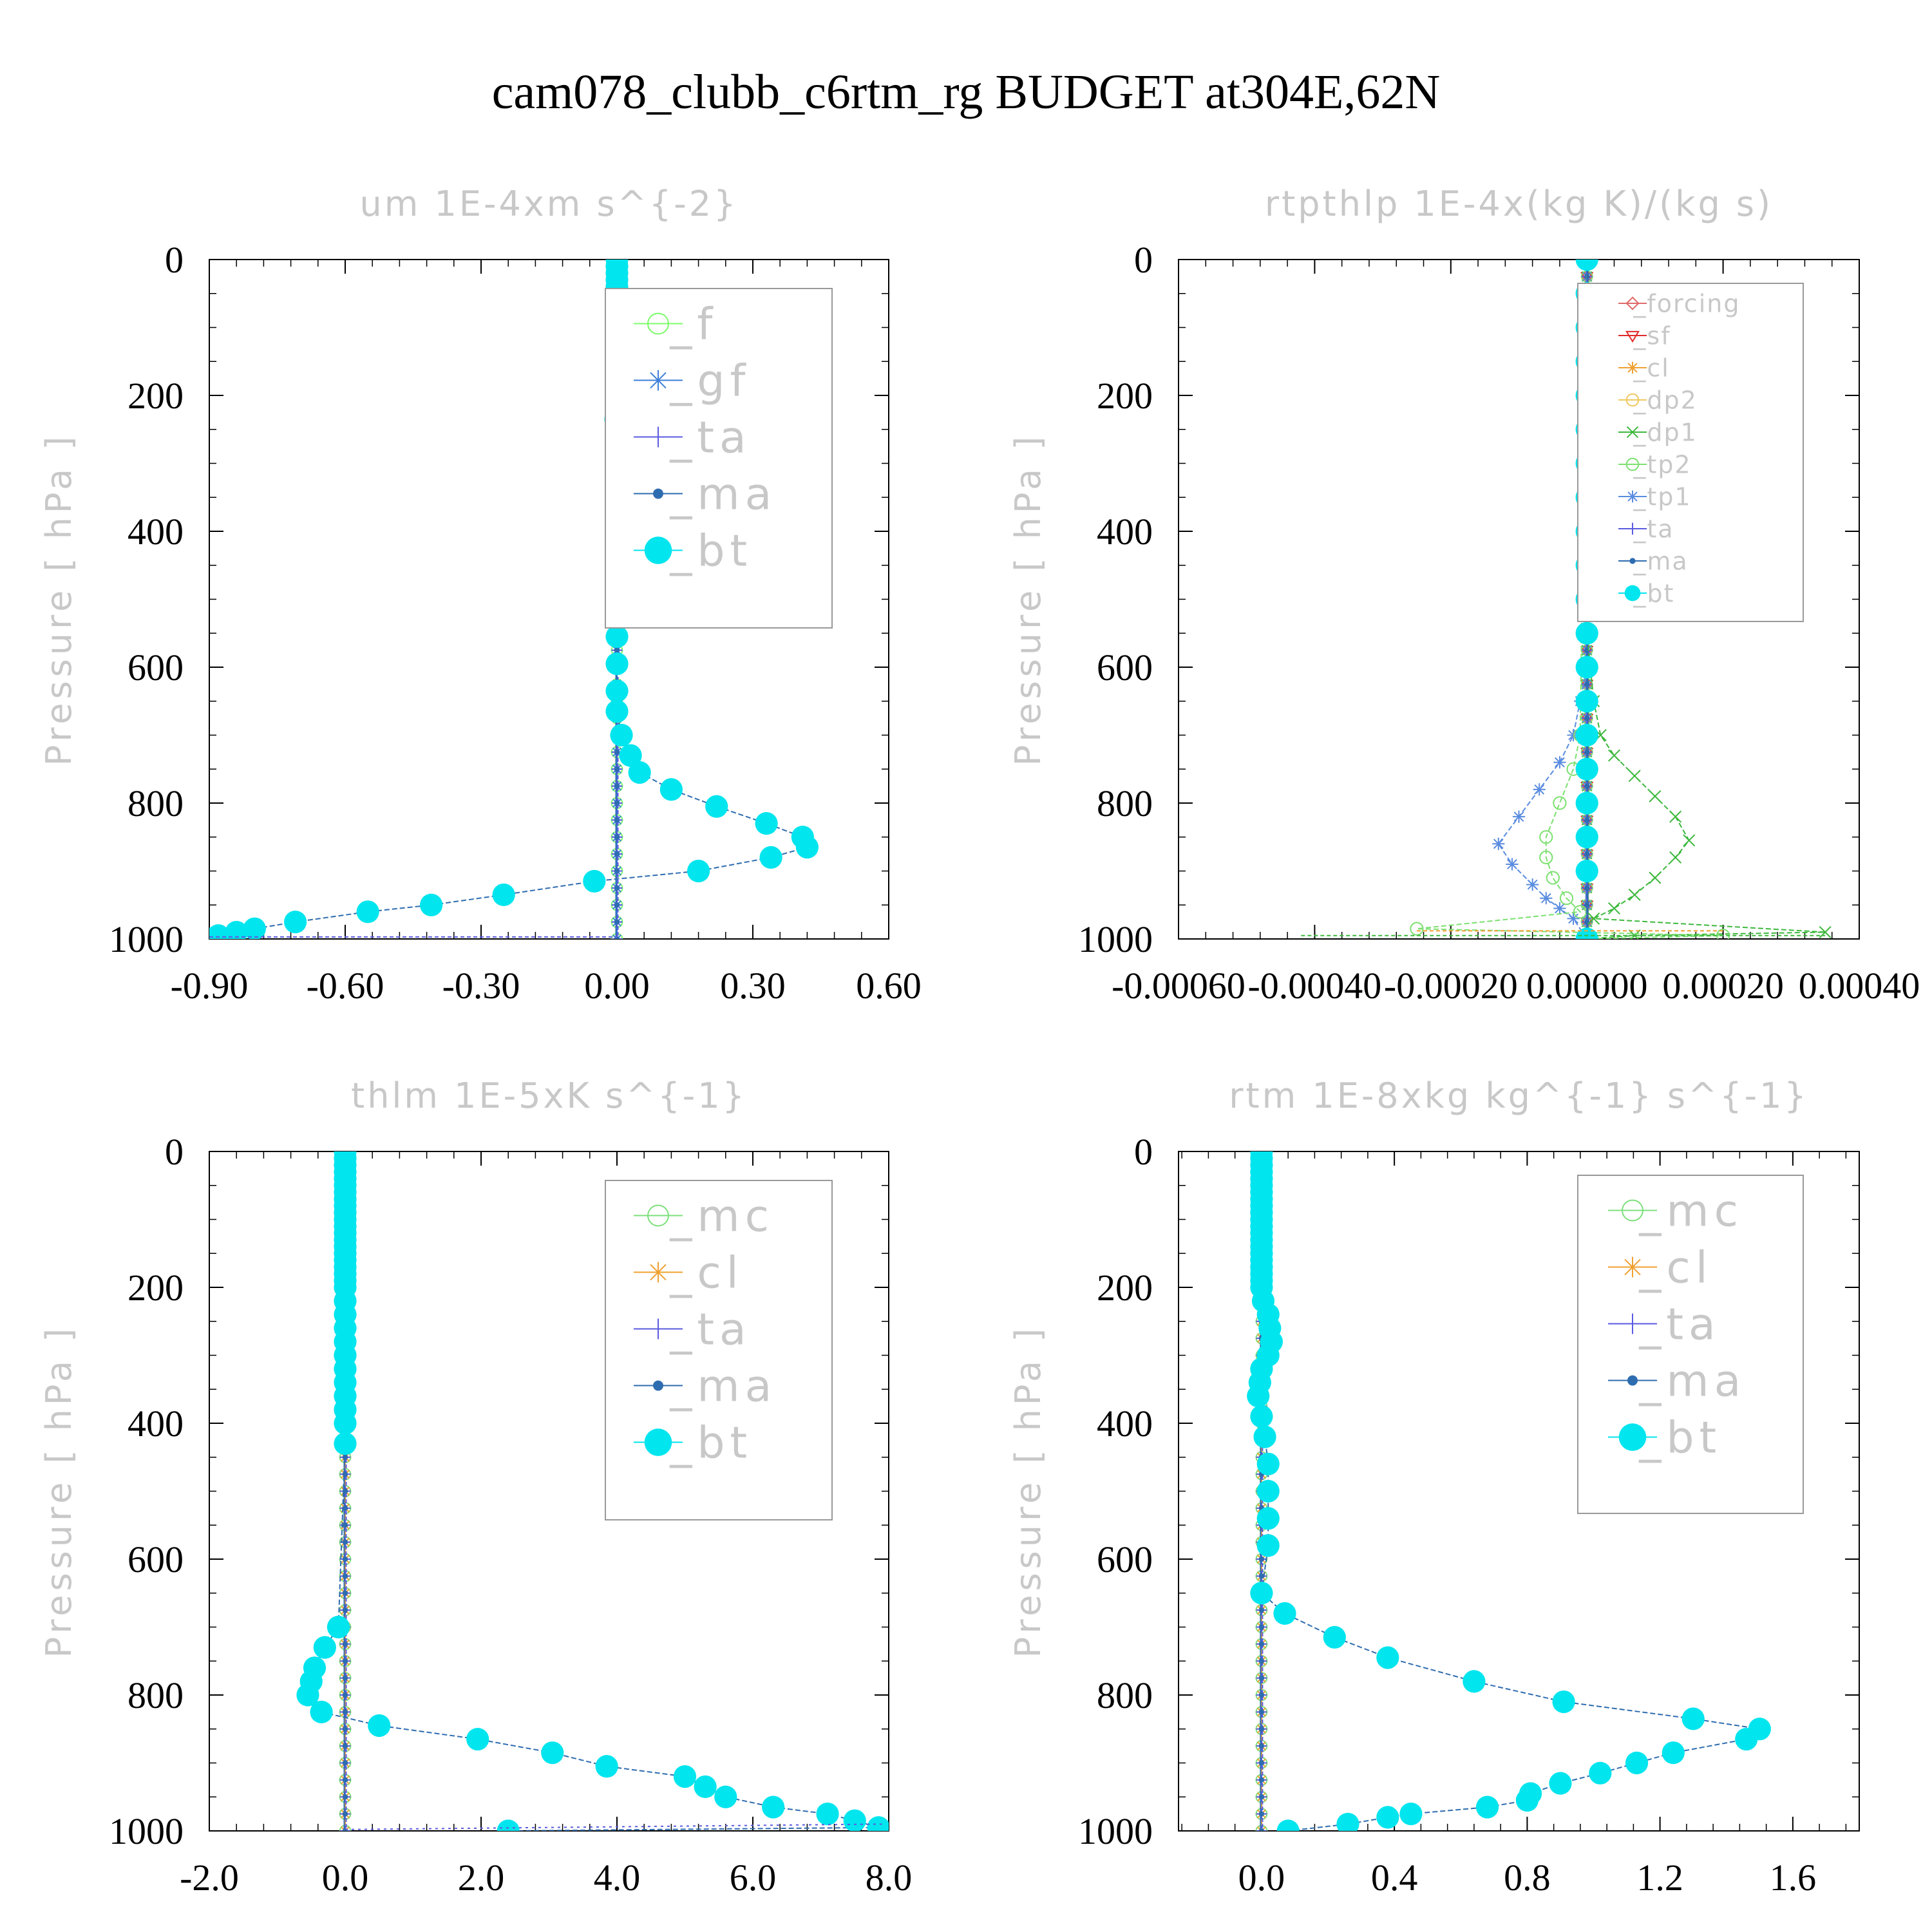 This screenshot has width=1932, height=1932. Describe the element at coordinates (1178, 986) in the screenshot. I see `x-tick-label: -0.00060` at that location.